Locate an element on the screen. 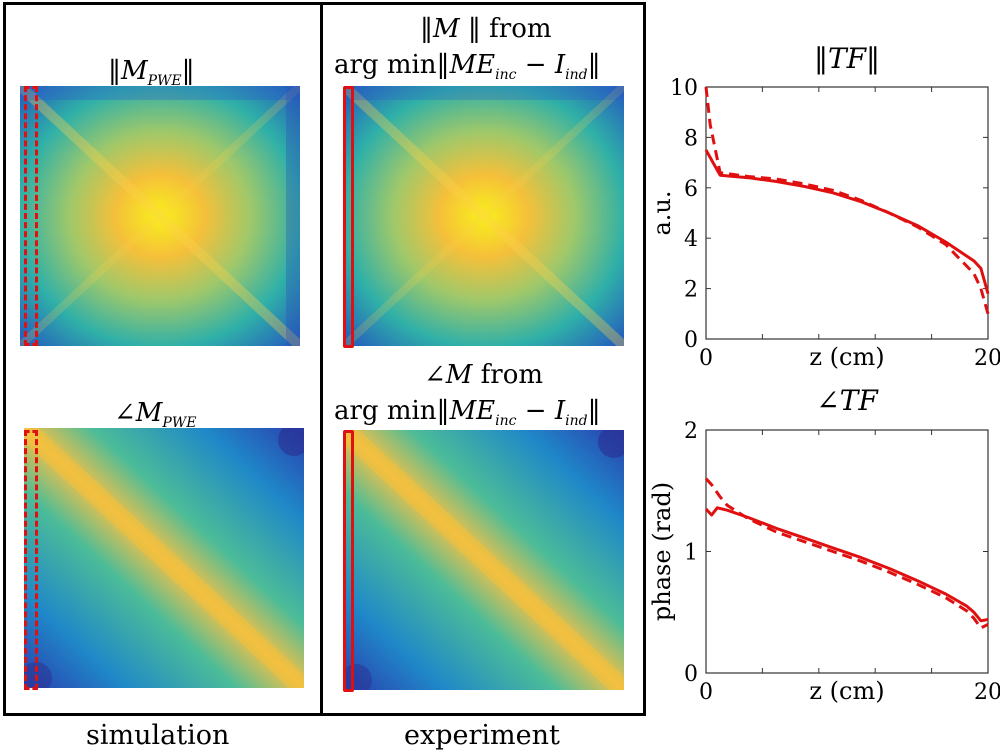 The image size is (1003, 756). chart0-series-solid is located at coordinates (847, 222).